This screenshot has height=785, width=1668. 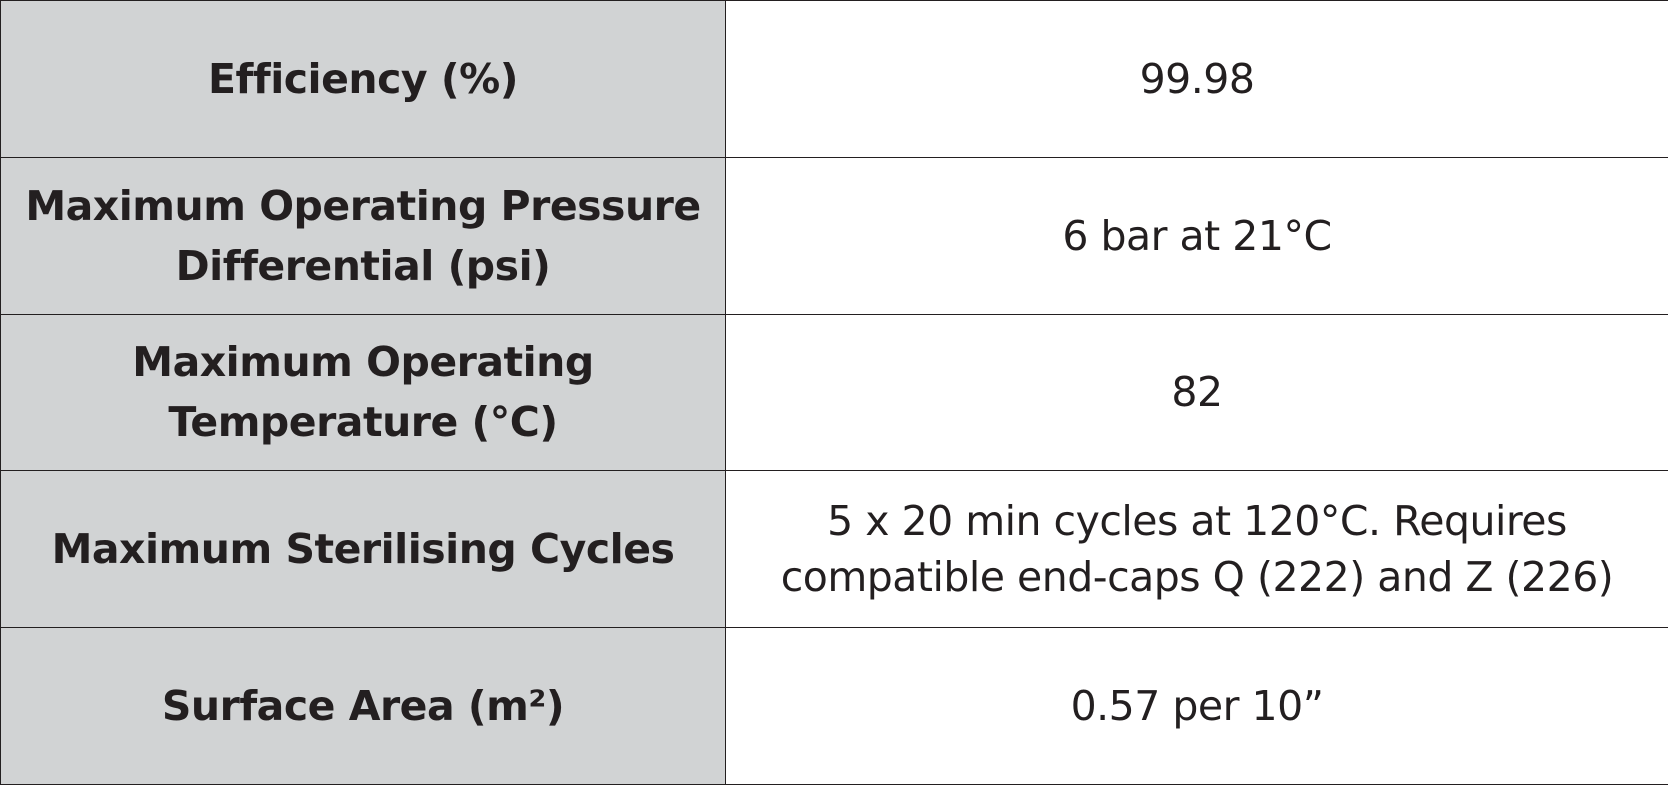 I want to click on spec-label-cell: Surface Area (m²), so click(x=363, y=706).